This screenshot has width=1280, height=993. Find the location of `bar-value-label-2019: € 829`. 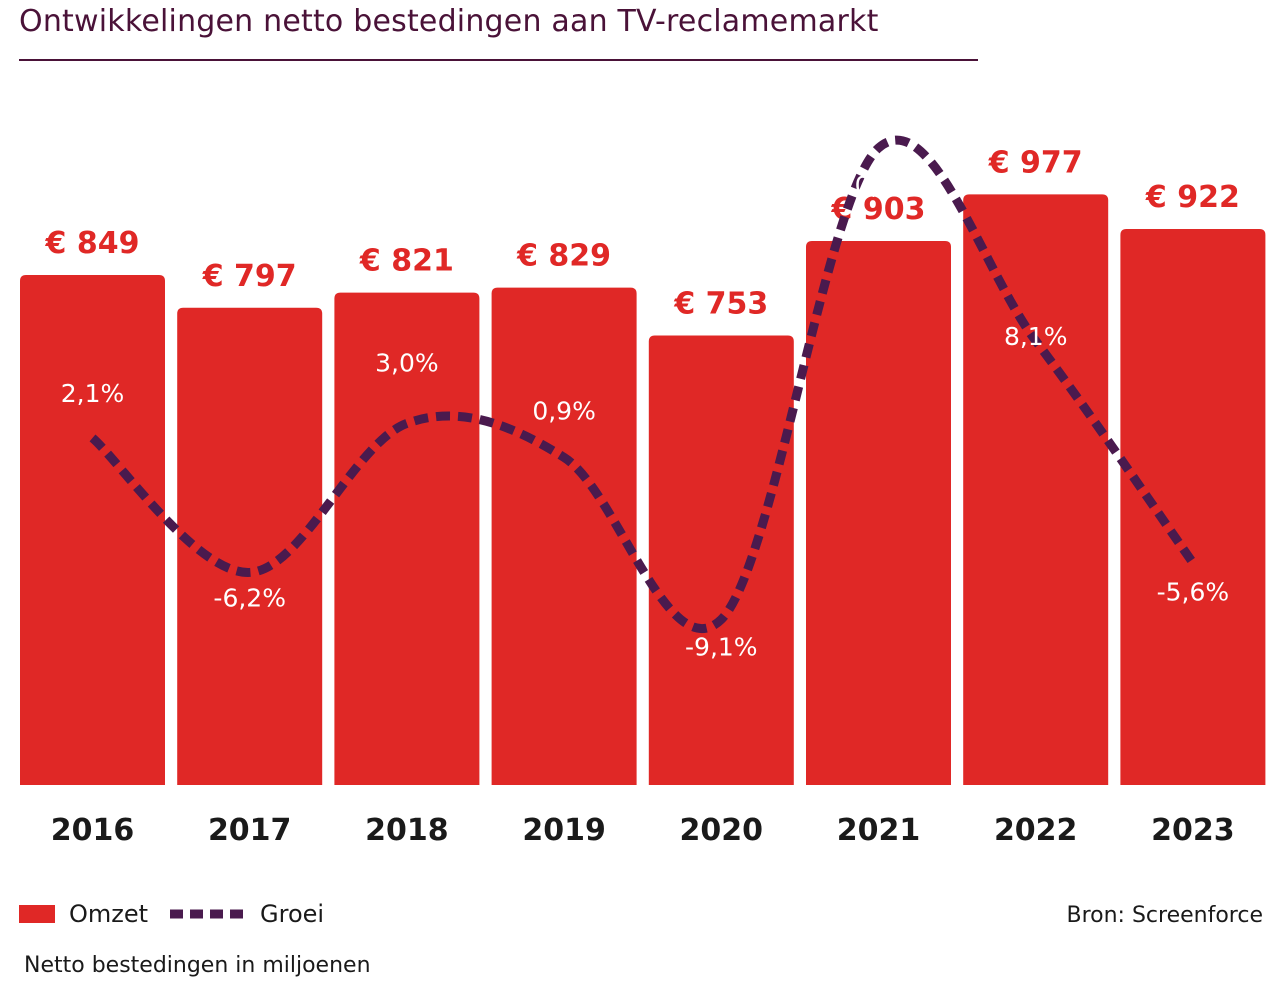

bar-value-label-2019: € 829 is located at coordinates (563, 256).